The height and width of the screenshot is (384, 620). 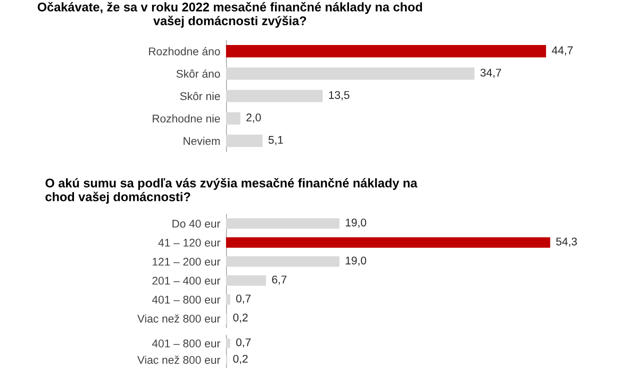 What do you see at coordinates (189, 242) in the screenshot?
I see `y-tick-label: 41 – 120 eur` at bounding box center [189, 242].